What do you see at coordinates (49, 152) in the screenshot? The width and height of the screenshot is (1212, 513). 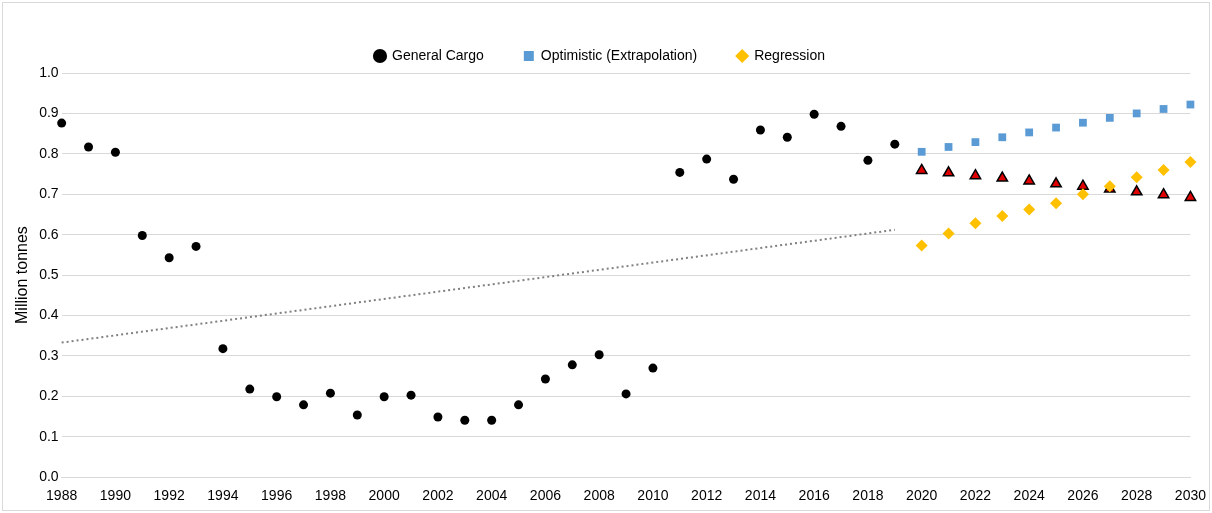 I see `y-tick-label: 0.8` at bounding box center [49, 152].